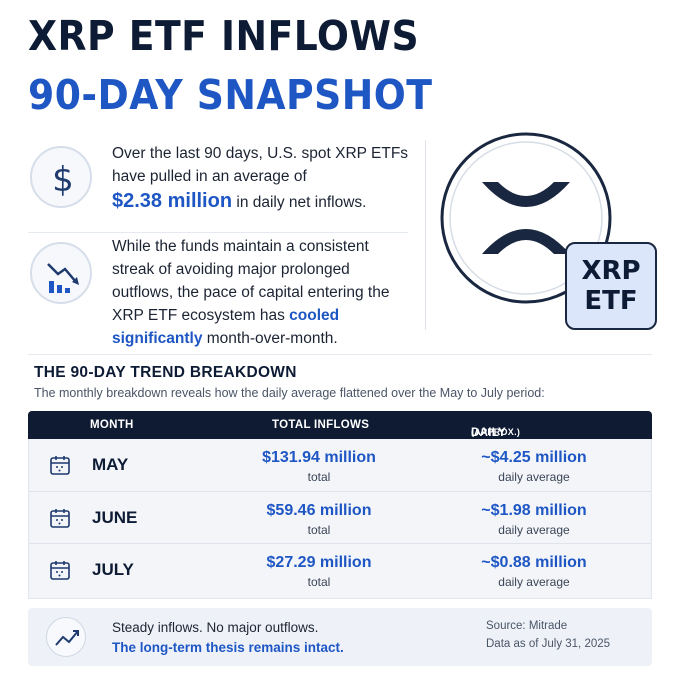 The width and height of the screenshot is (680, 680). I want to click on divider, so click(218, 232).